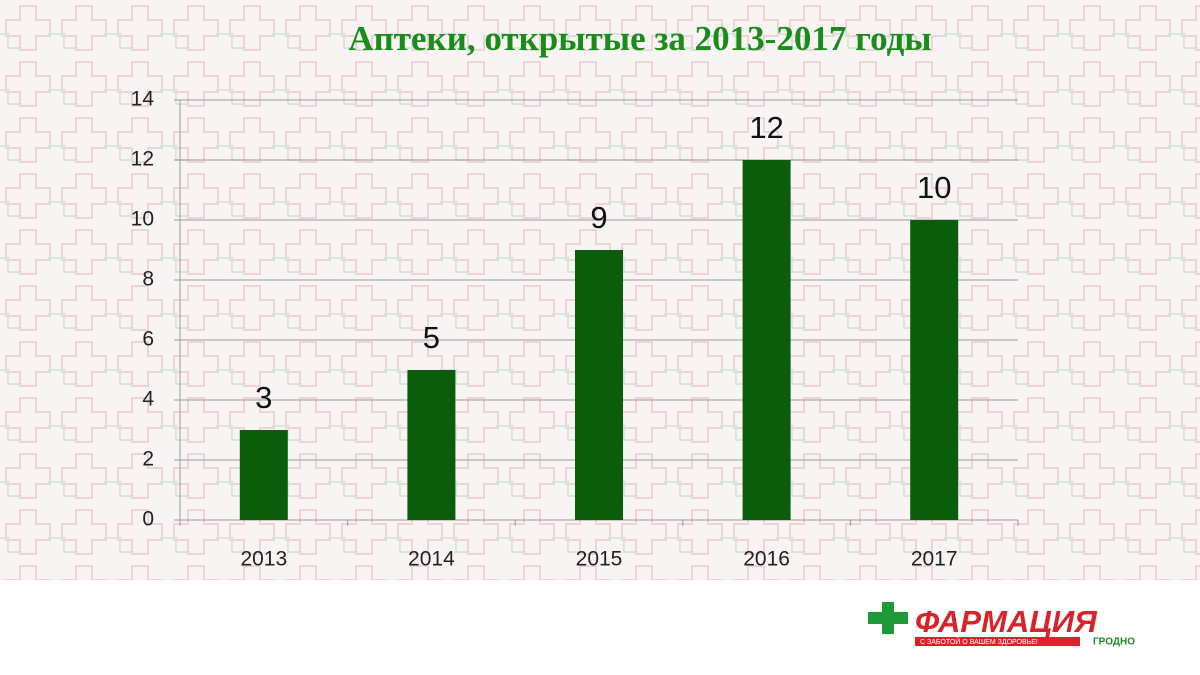  What do you see at coordinates (142, 219) in the screenshot?
I see `y-tick-label: 10` at bounding box center [142, 219].